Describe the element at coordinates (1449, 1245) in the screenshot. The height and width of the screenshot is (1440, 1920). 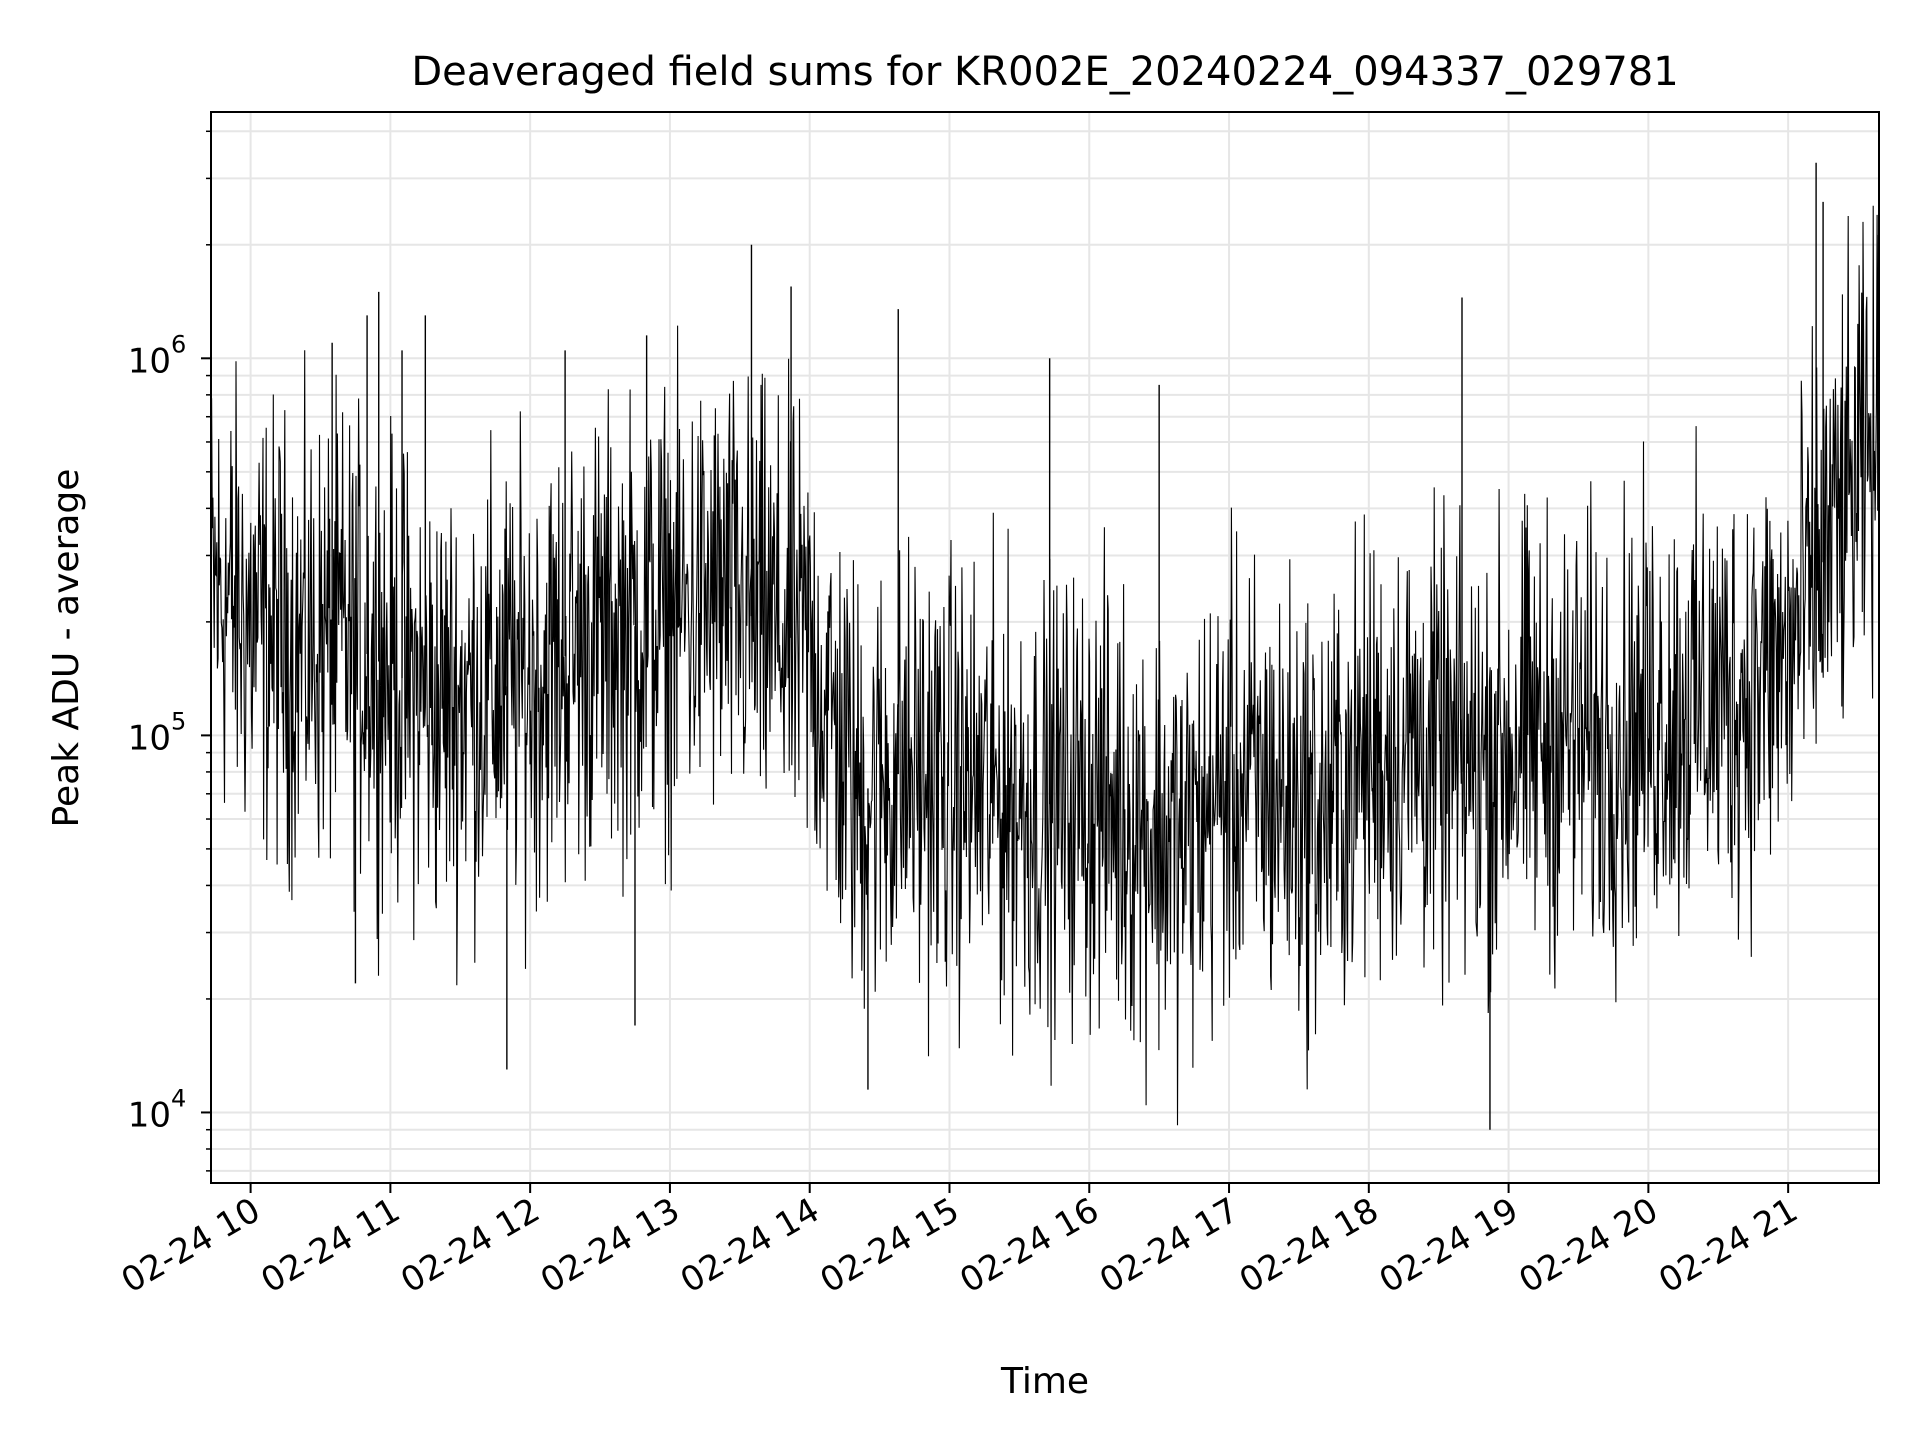
I see `x-tick-label: 02-24 19` at that location.